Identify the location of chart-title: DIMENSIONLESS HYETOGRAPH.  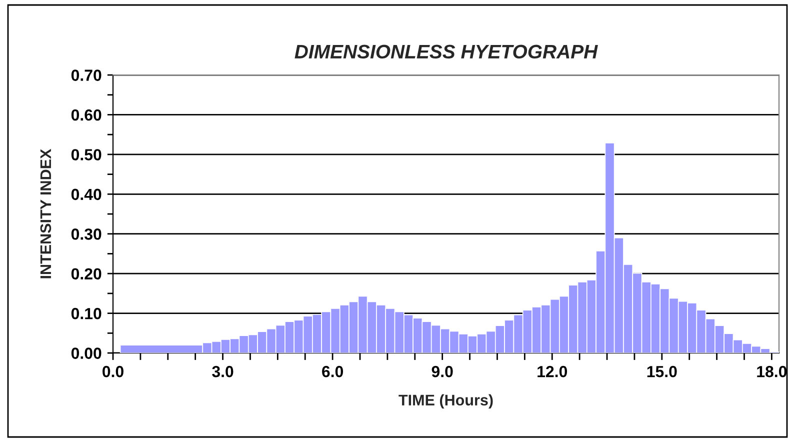
(446, 51).